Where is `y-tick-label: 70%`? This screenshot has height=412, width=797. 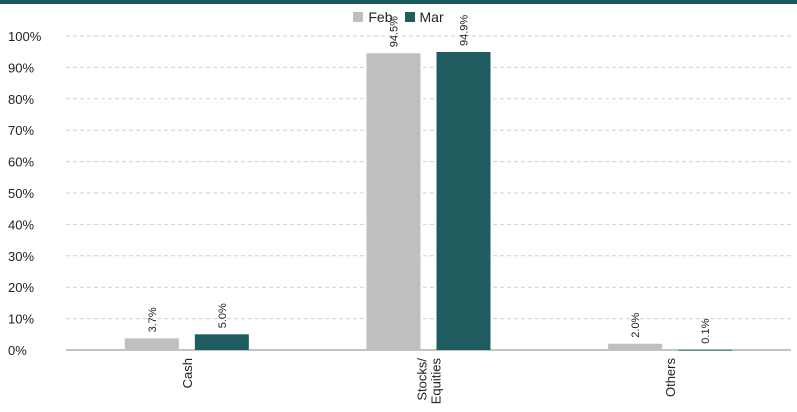
y-tick-label: 70% is located at coordinates (21, 130).